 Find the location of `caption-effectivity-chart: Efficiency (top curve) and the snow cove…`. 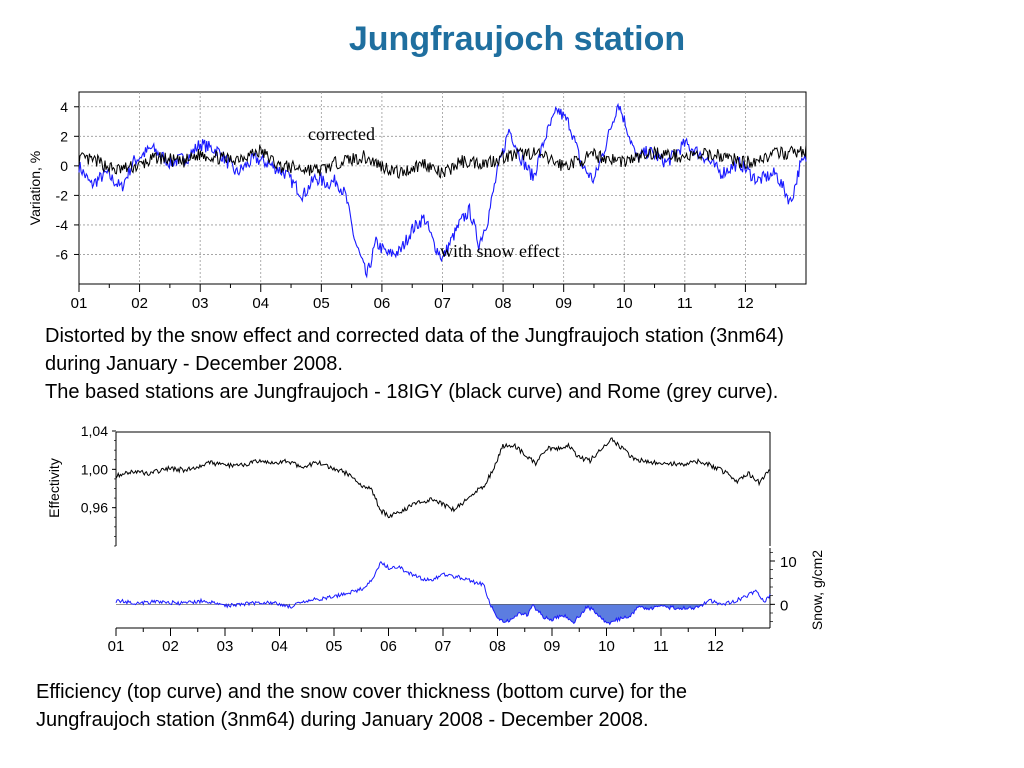

caption-effectivity-chart: Efficiency (top curve) and the snow cove… is located at coordinates (361, 706).